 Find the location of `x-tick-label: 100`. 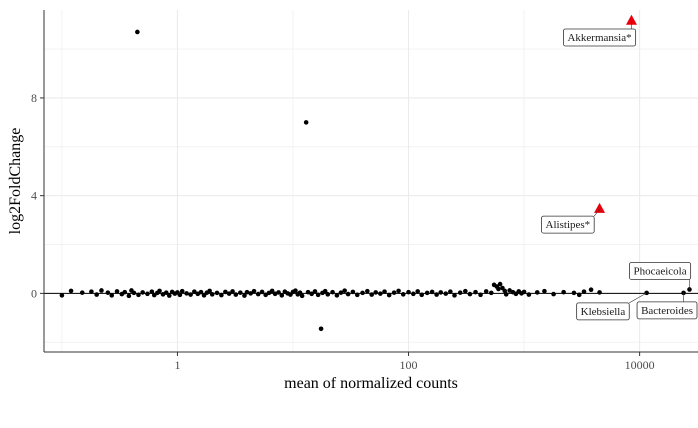

x-tick-label: 100 is located at coordinates (409, 365).